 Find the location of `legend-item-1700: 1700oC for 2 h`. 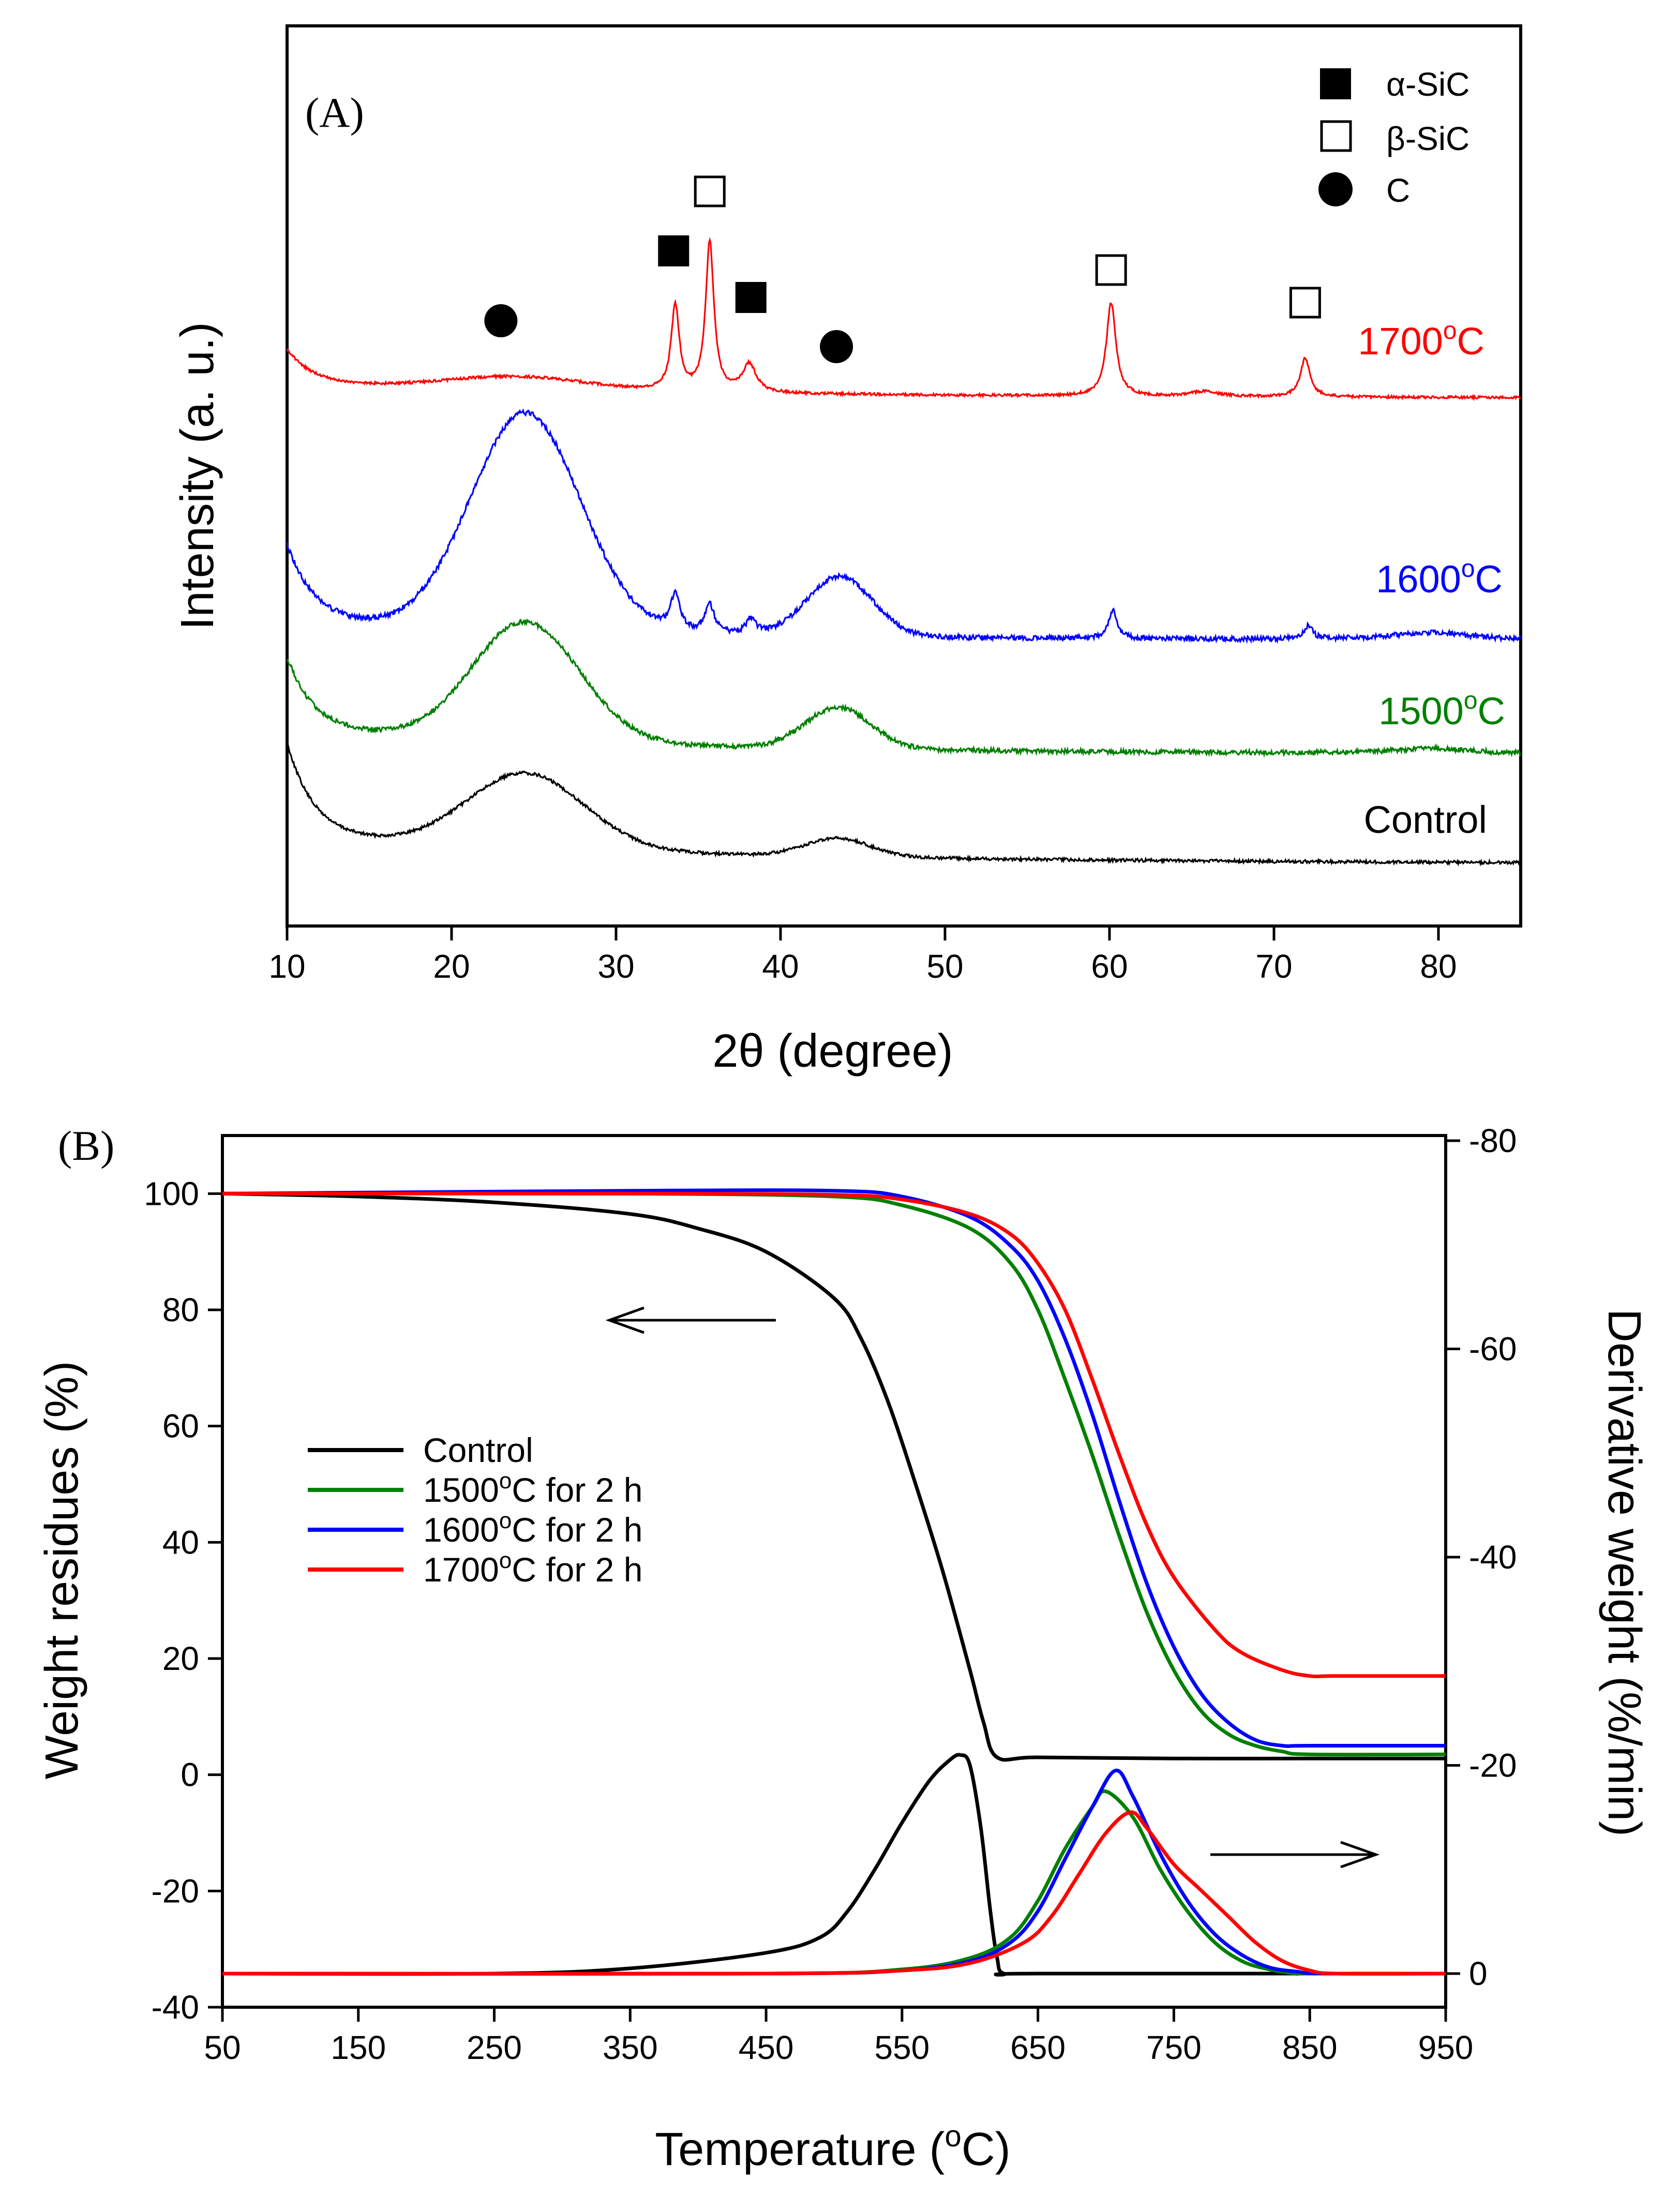

legend-item-1700: 1700oC for 2 h is located at coordinates (475, 1568).